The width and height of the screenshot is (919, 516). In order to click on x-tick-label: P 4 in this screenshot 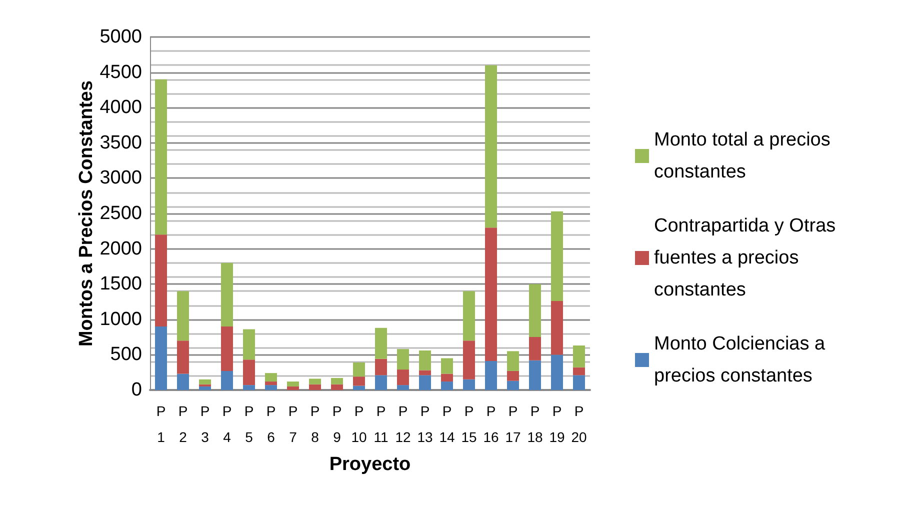, I will do `click(227, 424)`.